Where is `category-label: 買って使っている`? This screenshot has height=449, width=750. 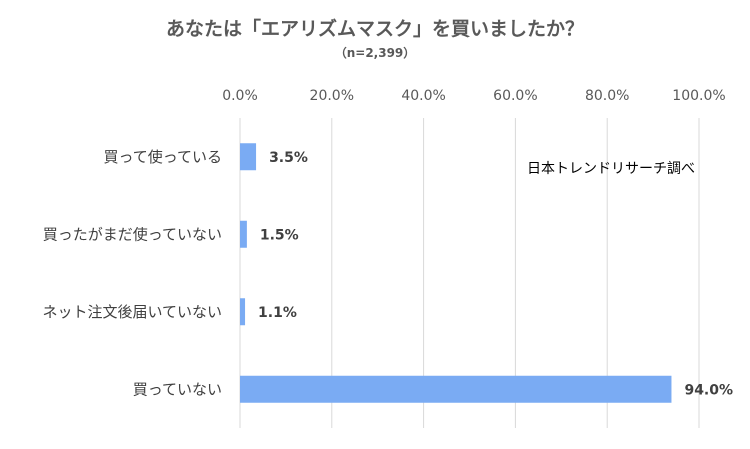
category-label: 買って使っている is located at coordinates (162, 157).